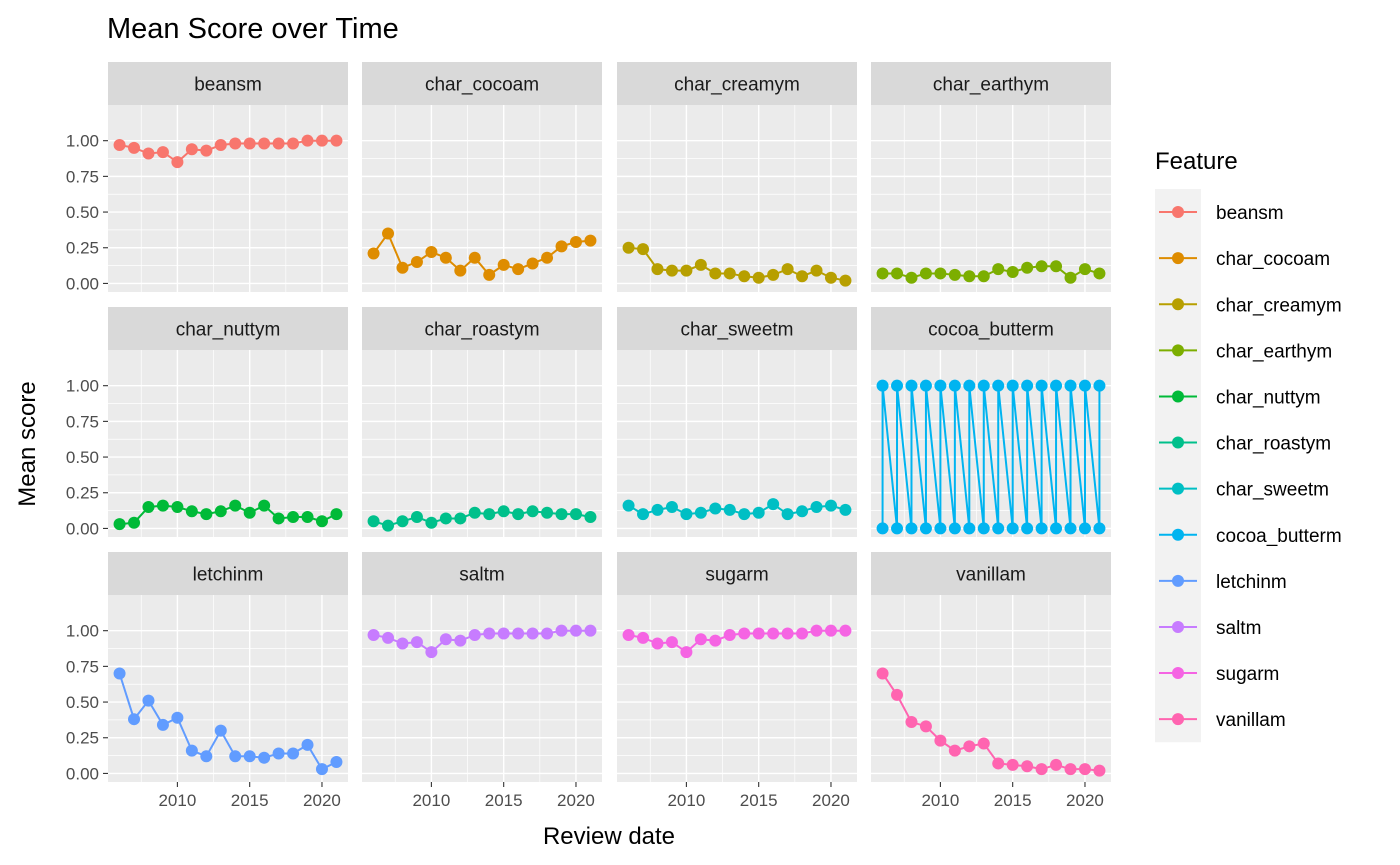 Image resolution: width=1400 pixels, height=865 pixels. I want to click on legend-item-vanillam: vanillam, so click(1222, 720).